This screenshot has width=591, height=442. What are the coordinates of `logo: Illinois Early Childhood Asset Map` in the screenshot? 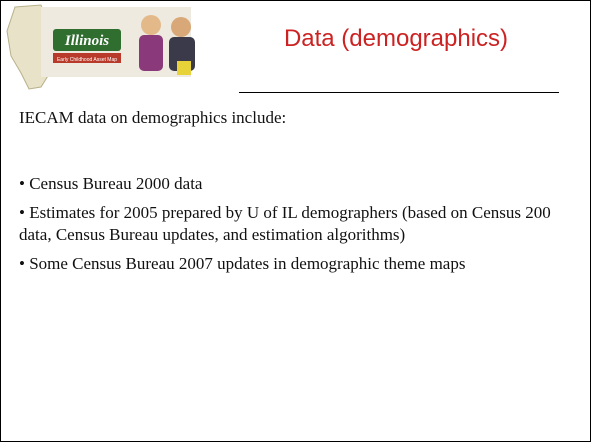 It's located at (100, 47).